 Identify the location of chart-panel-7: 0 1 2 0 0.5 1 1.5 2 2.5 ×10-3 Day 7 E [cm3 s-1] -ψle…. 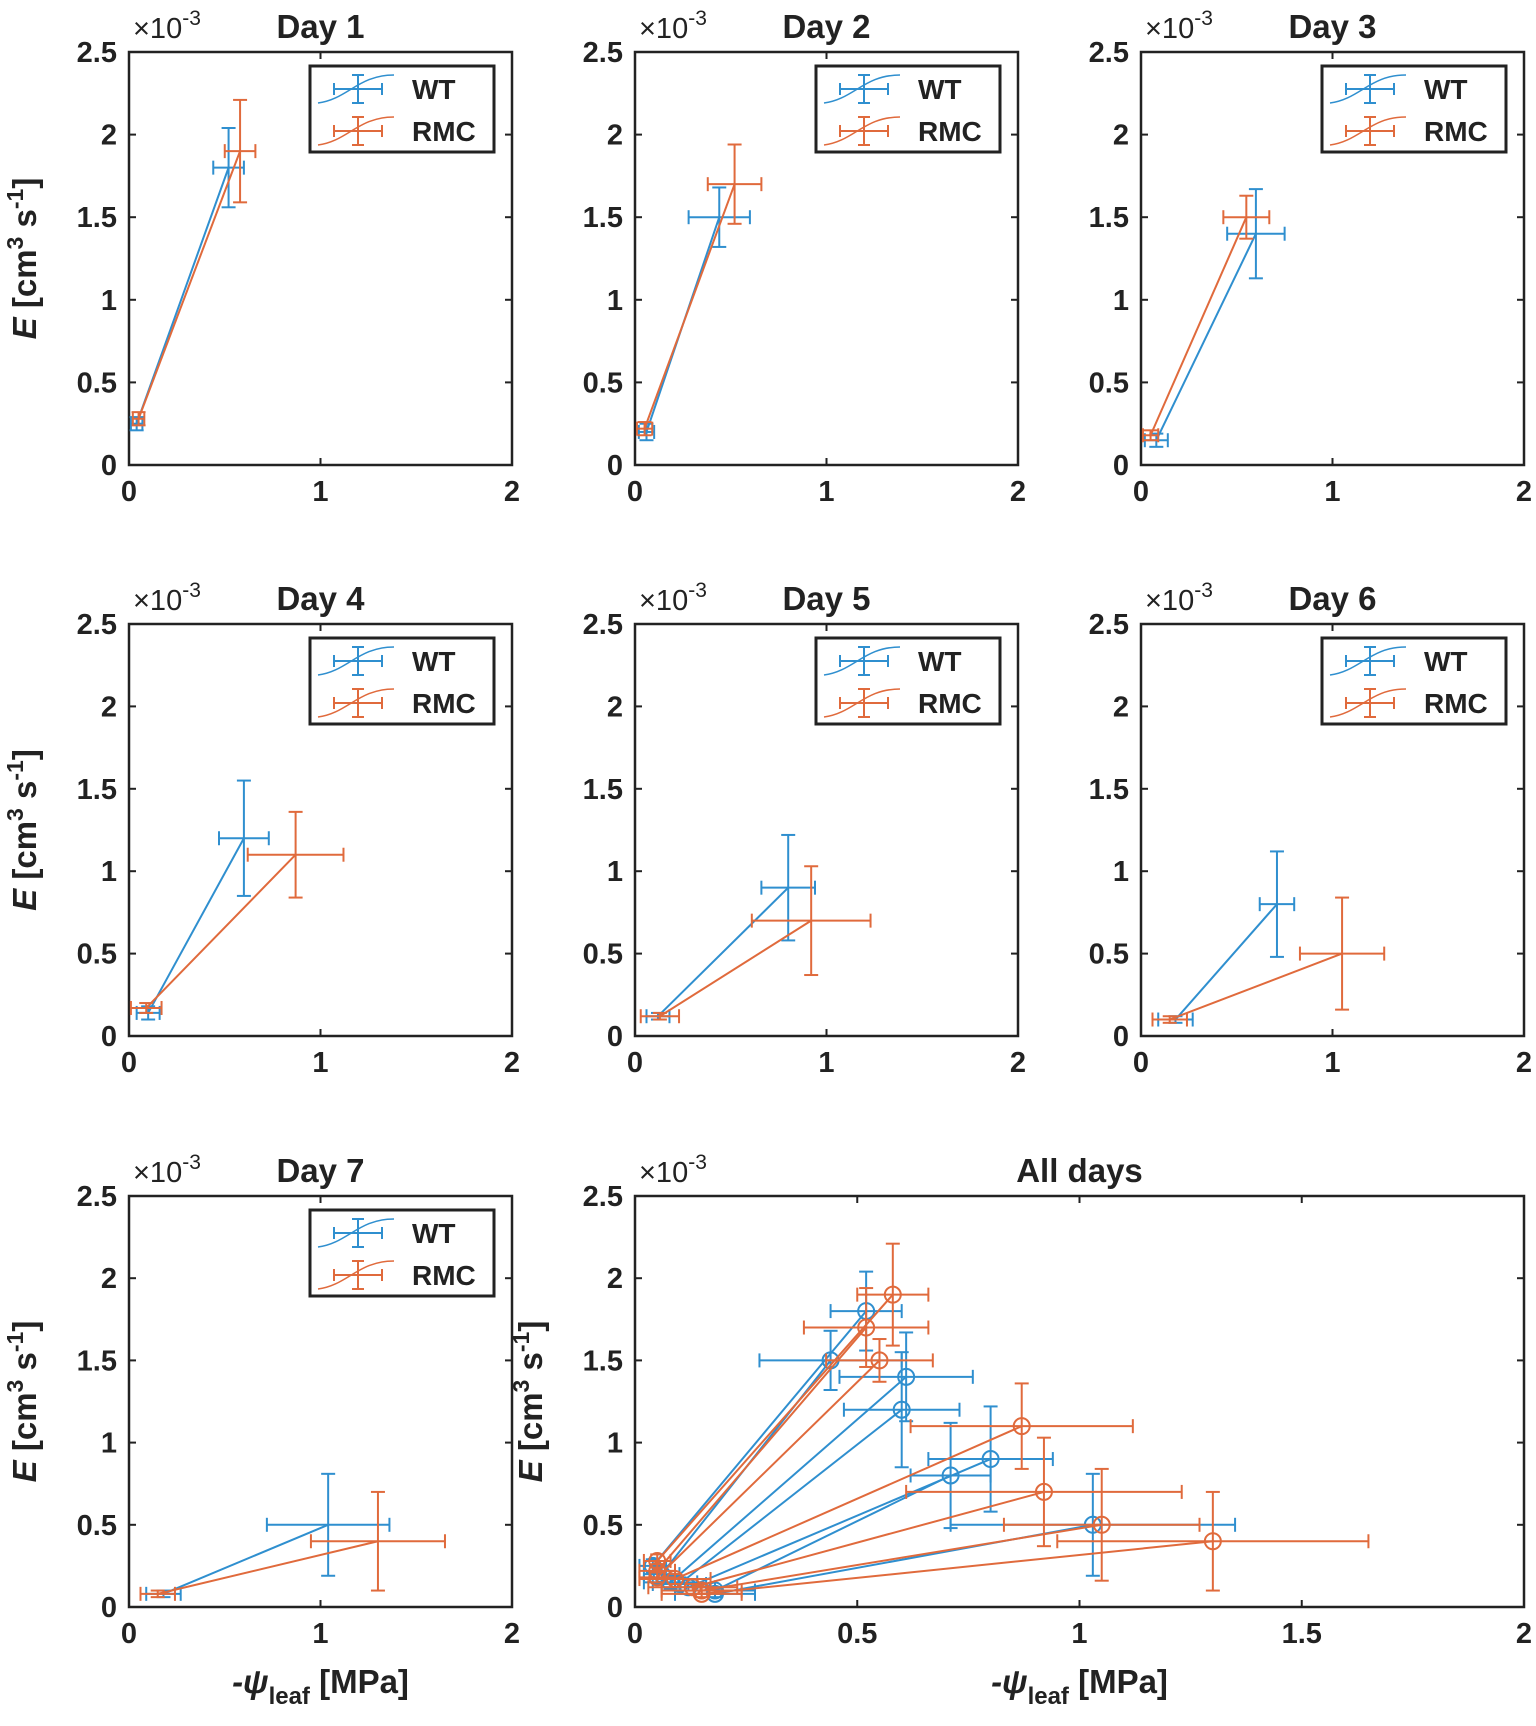
(261, 1430).